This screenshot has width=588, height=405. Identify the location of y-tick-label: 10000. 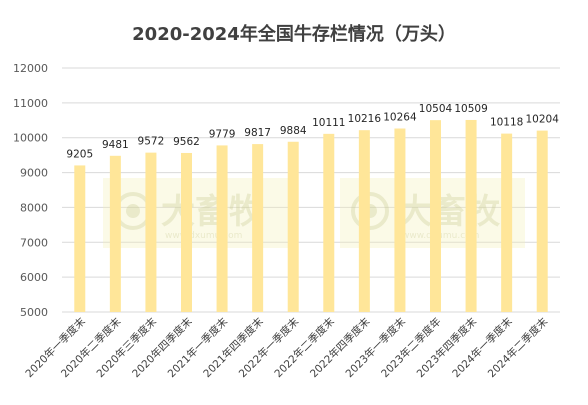
(30, 138).